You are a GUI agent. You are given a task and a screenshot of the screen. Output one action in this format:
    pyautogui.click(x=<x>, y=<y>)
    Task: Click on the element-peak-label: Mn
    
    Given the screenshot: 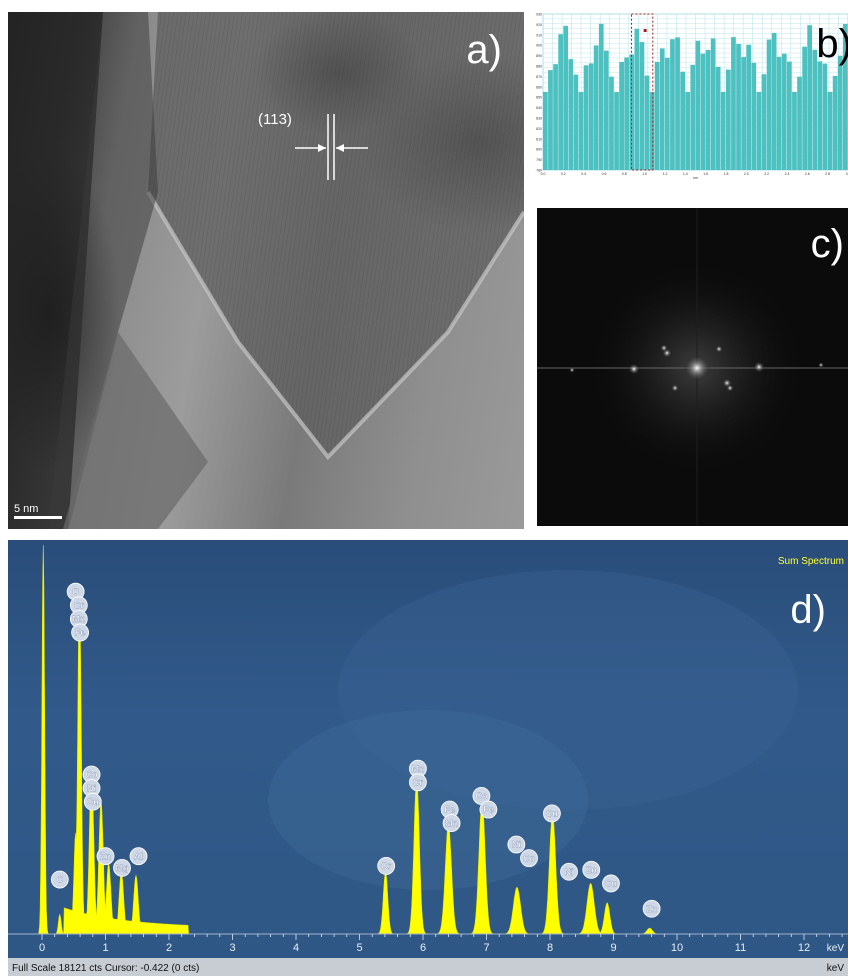 What is the action you would take?
    pyautogui.click(x=451, y=823)
    